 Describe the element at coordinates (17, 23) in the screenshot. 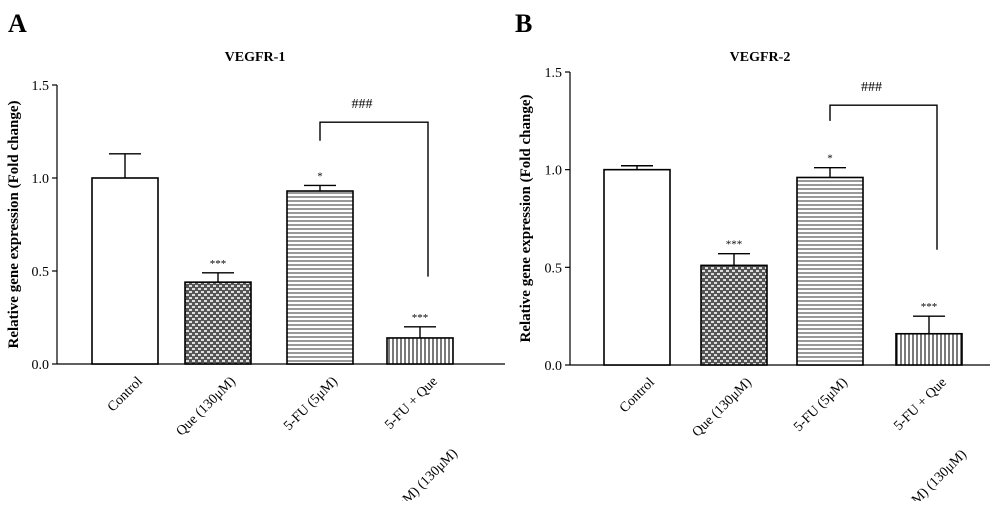

I see `panel-label: A` at that location.